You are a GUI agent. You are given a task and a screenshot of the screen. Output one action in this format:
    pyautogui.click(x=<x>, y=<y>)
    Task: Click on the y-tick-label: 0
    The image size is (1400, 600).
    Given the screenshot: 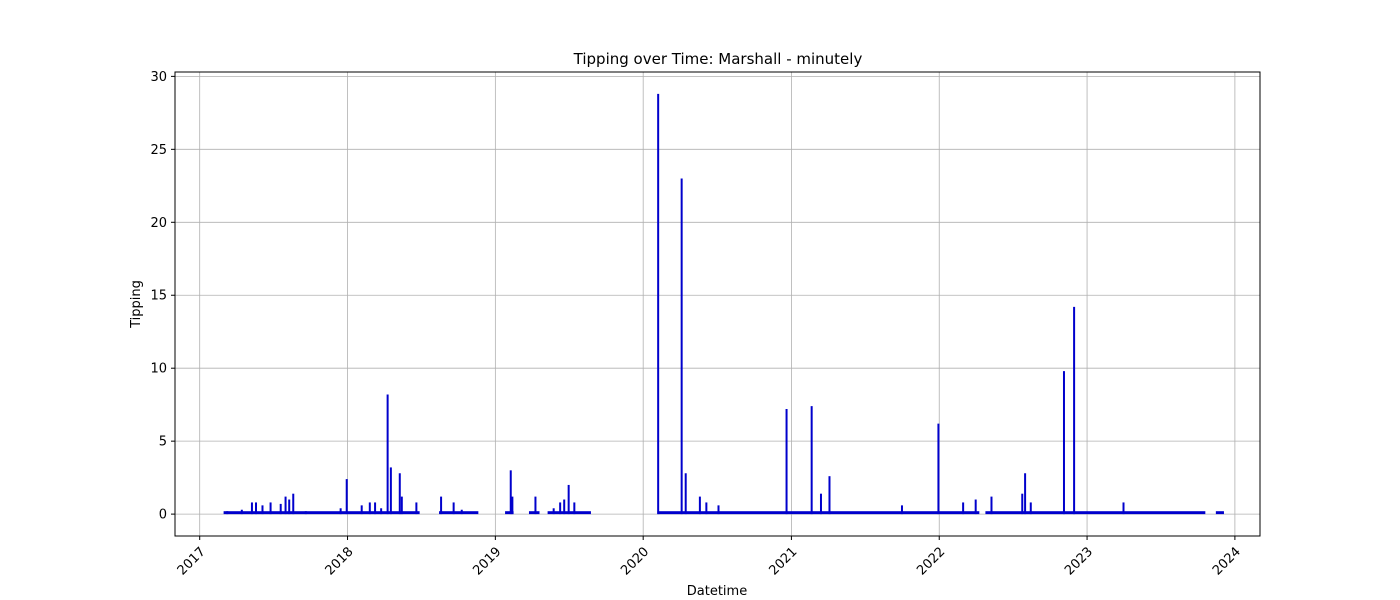 What is the action you would take?
    pyautogui.click(x=163, y=515)
    